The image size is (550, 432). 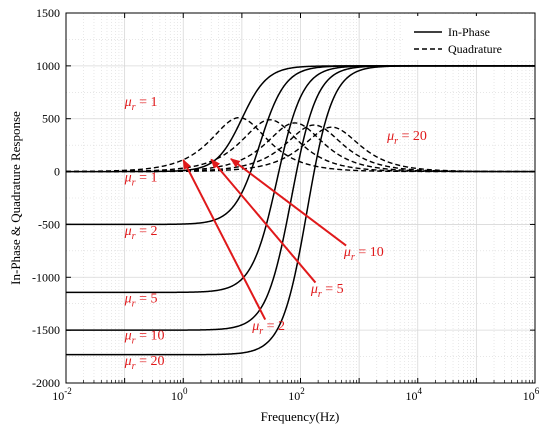 I want to click on legend-box, so click(x=468, y=38).